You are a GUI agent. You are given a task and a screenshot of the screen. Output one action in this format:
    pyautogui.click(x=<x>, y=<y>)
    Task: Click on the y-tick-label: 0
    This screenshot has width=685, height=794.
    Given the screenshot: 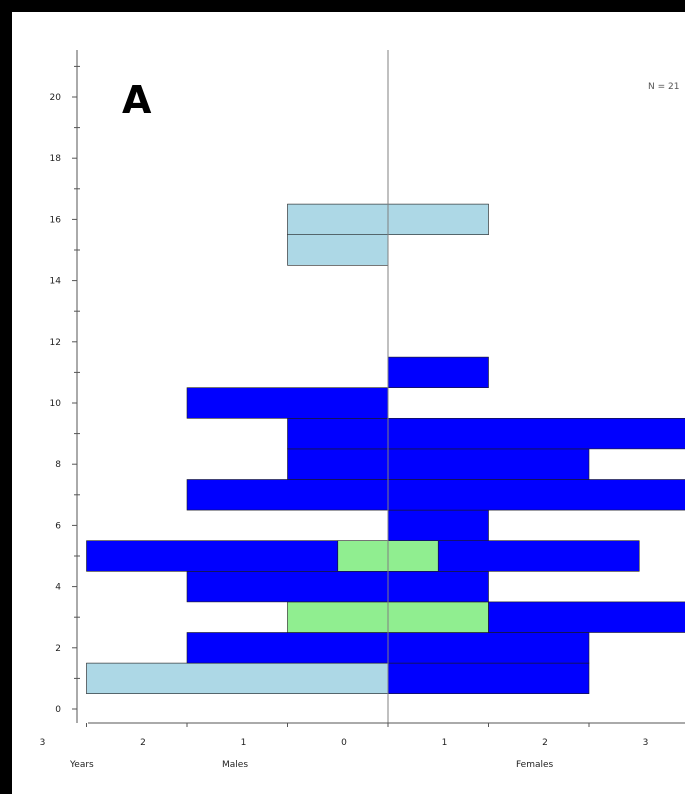 What is the action you would take?
    pyautogui.click(x=58, y=710)
    